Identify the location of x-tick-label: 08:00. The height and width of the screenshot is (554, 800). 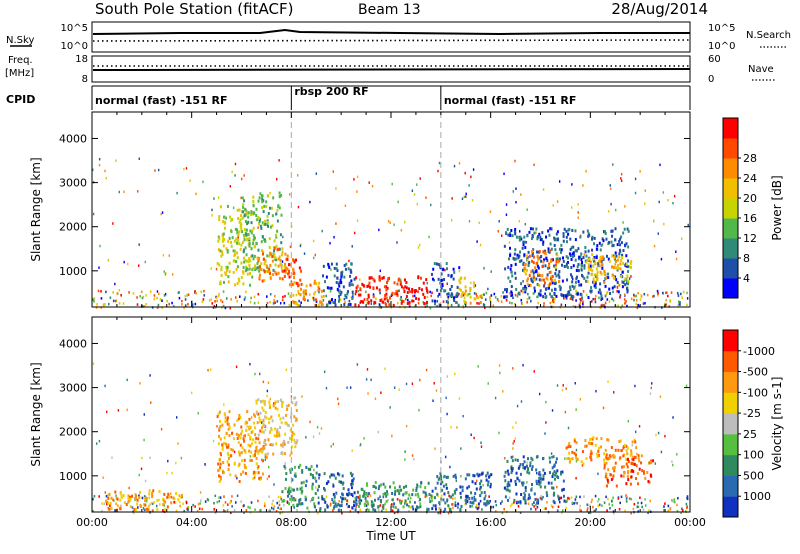
(291, 522).